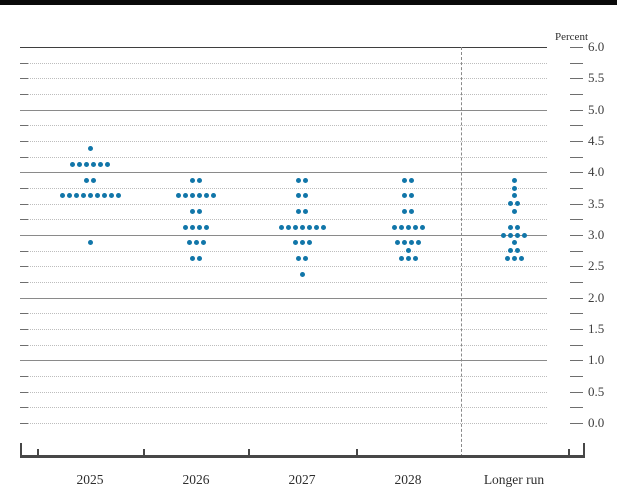  What do you see at coordinates (596, 78) in the screenshot?
I see `y-axis-tick-label: 5.5` at bounding box center [596, 78].